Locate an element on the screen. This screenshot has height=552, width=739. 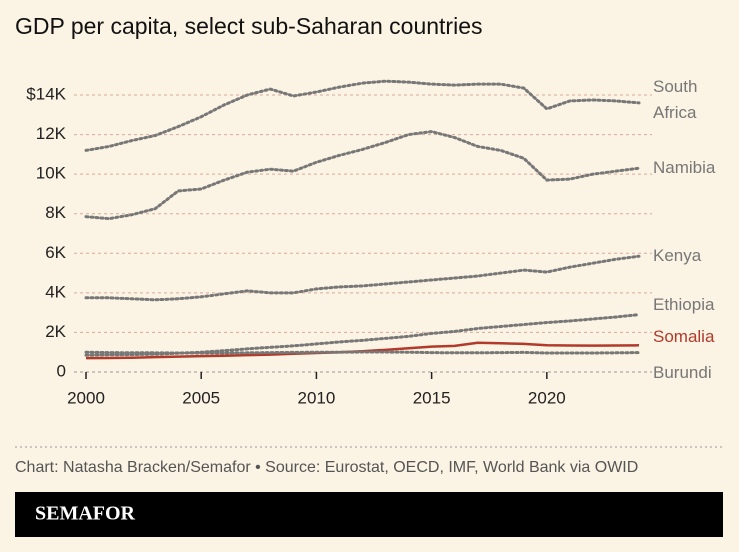
y-tick-label: 8K is located at coordinates (55, 212).